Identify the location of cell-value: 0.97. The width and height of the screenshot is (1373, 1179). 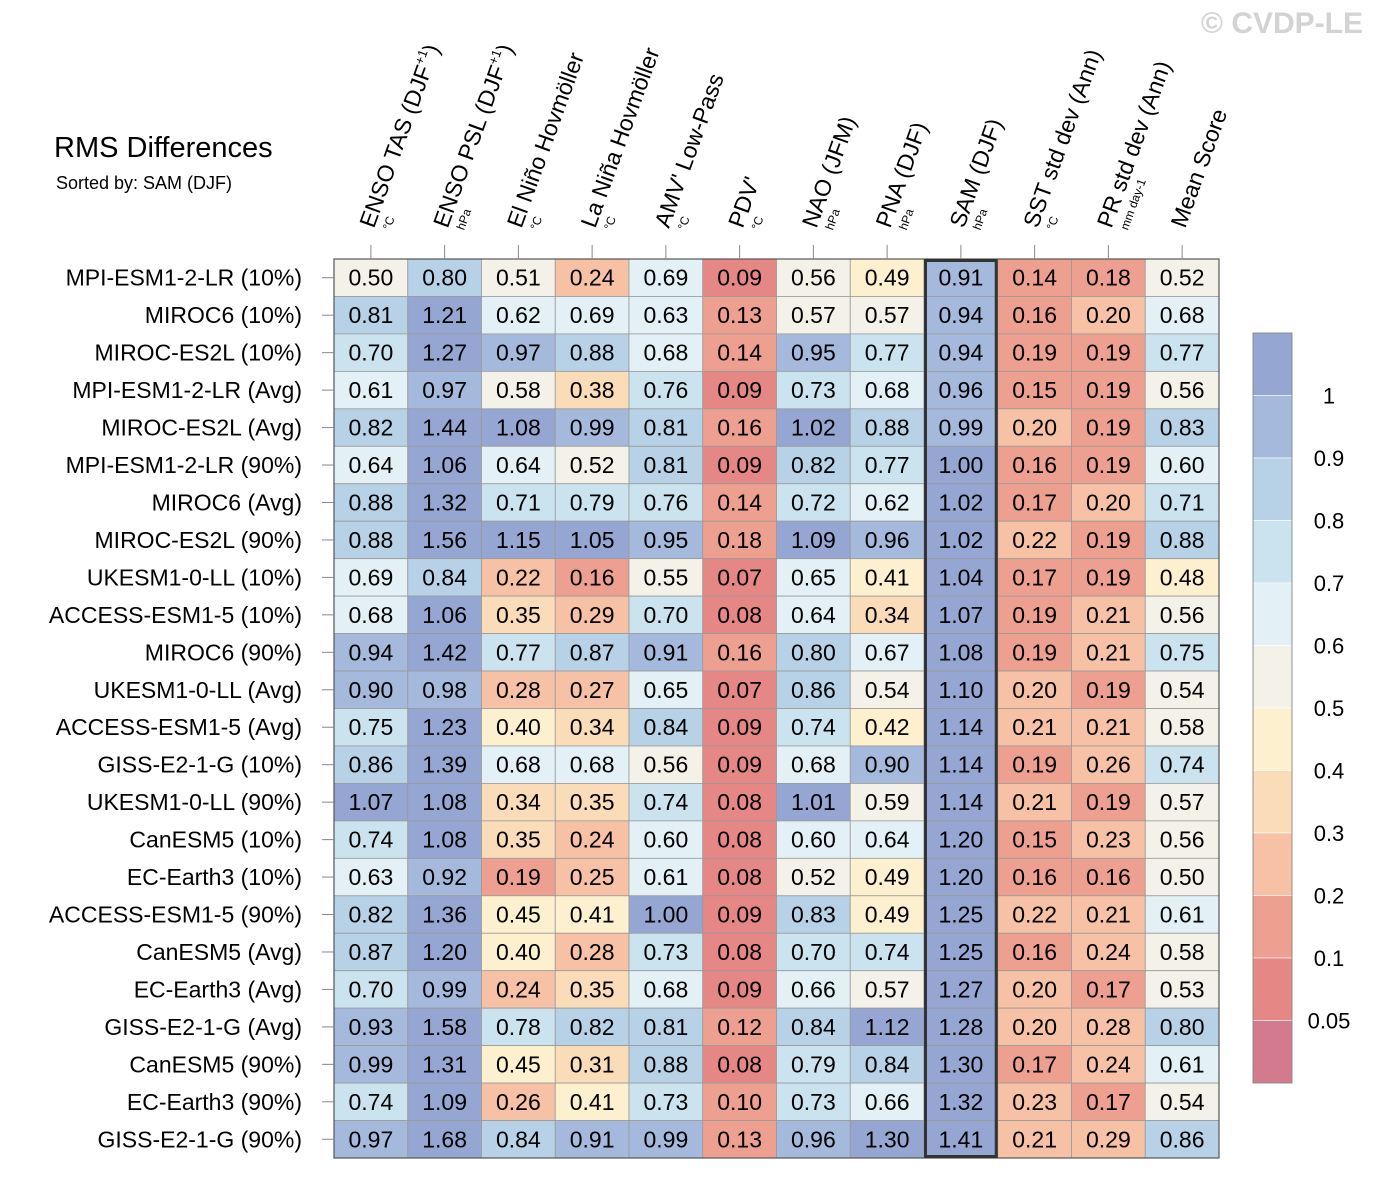
(518, 353).